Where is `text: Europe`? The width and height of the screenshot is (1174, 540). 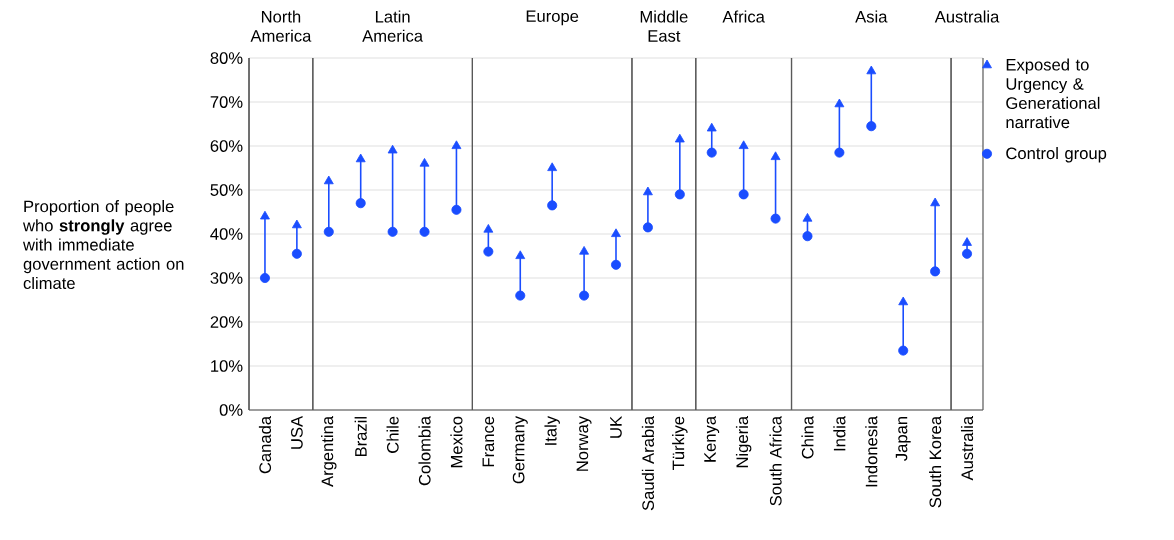
text: Europe is located at coordinates (552, 18).